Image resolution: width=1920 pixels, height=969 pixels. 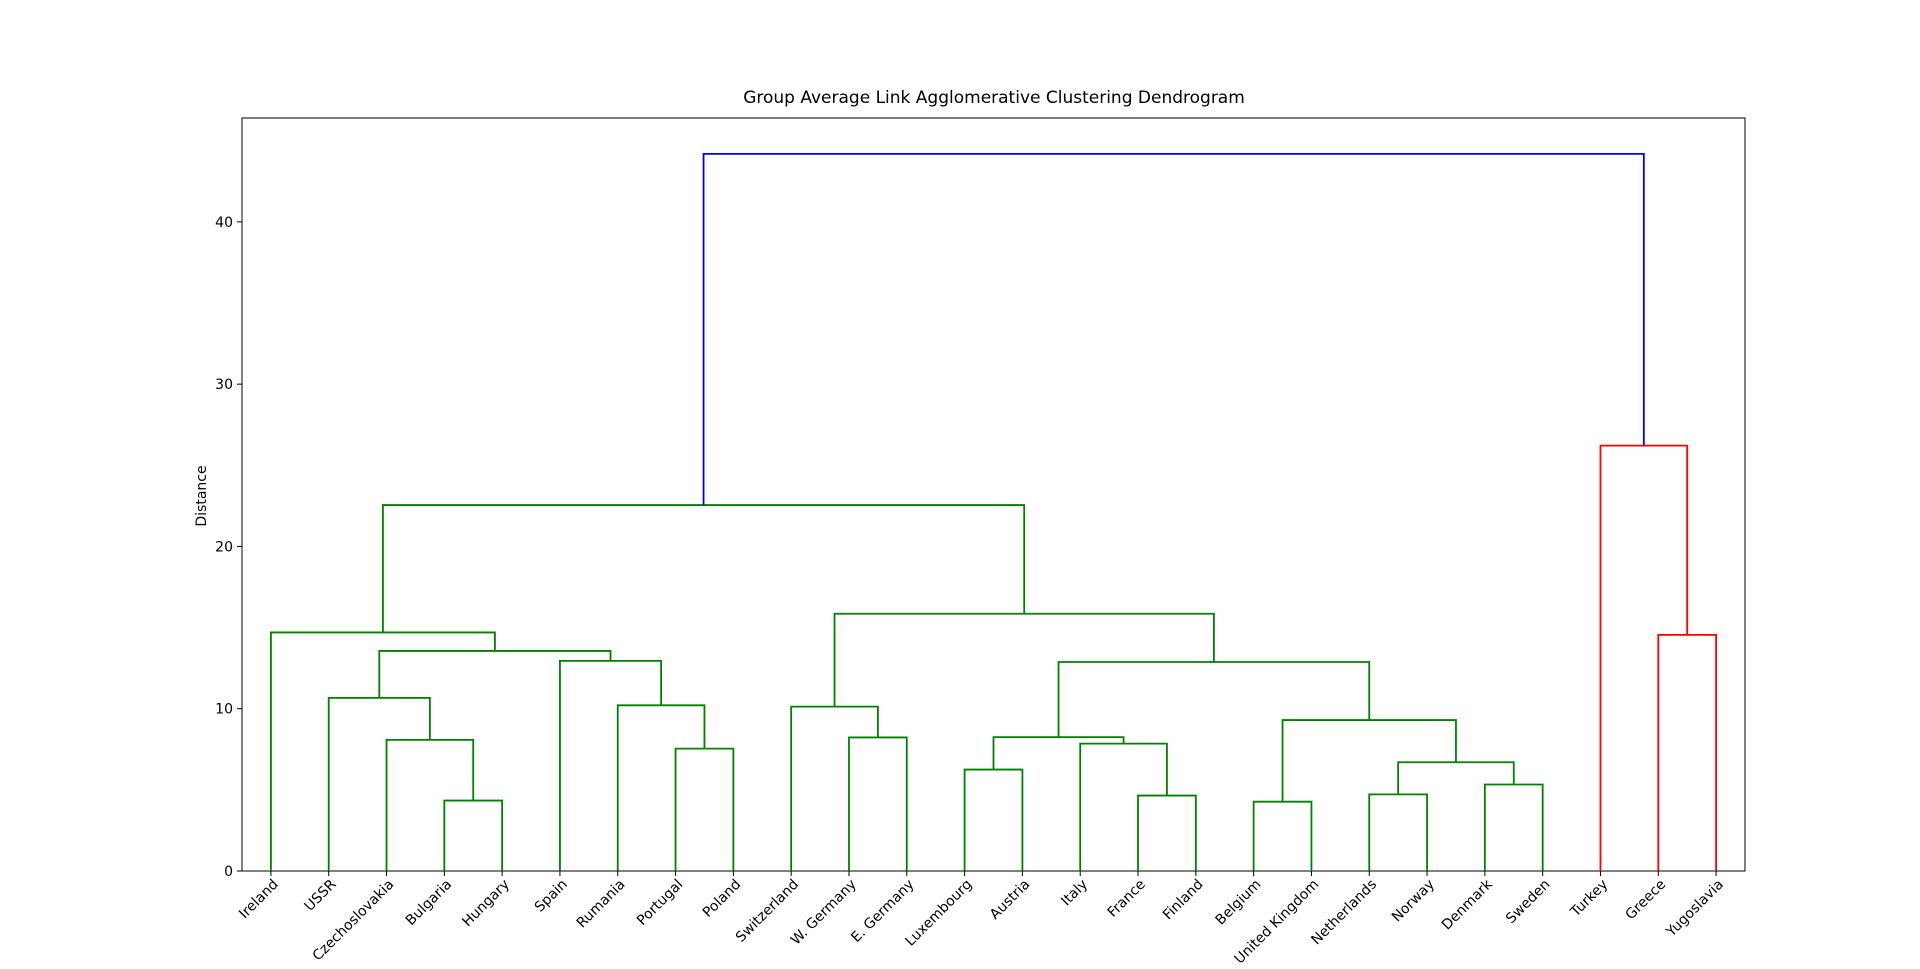 I want to click on x-tick-label: Greece, so click(x=1646, y=900).